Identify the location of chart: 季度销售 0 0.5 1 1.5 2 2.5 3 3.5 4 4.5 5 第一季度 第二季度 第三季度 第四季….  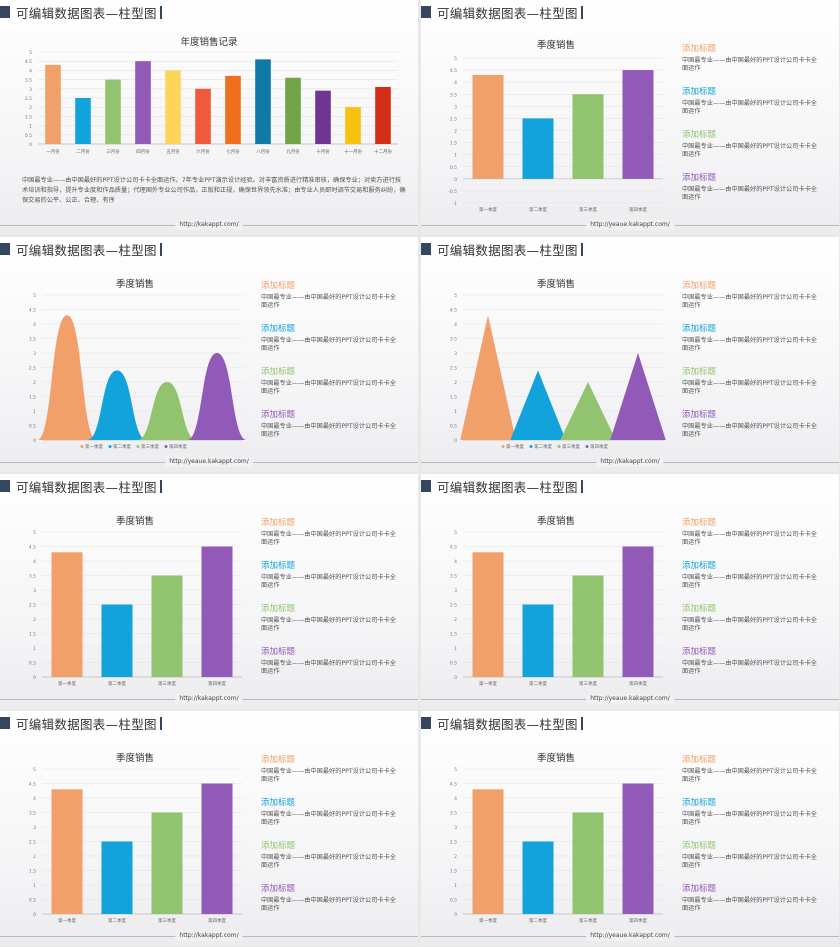
(135, 601).